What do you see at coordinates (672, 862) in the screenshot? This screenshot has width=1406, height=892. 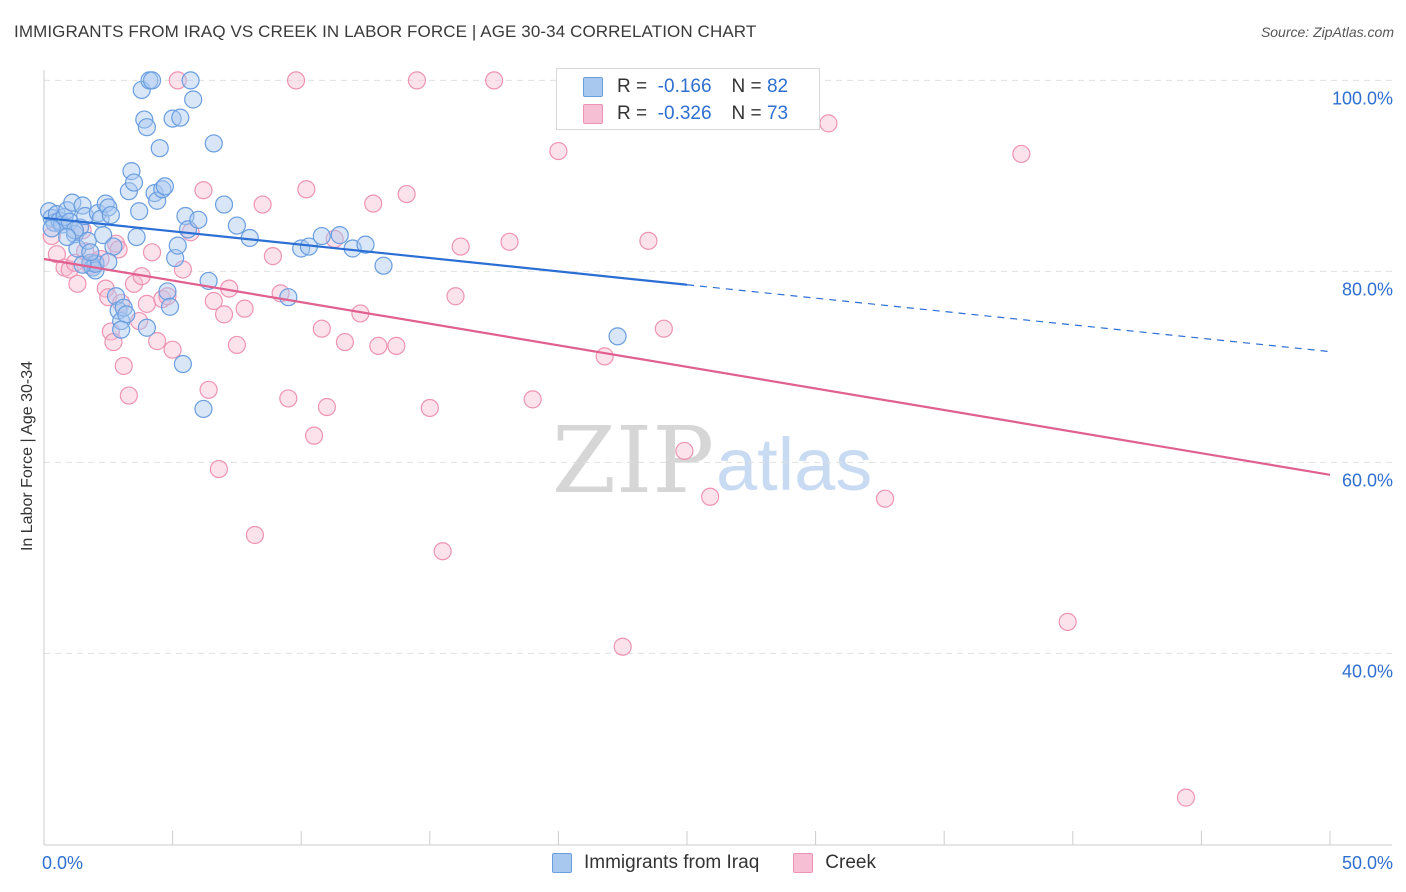 I see `legend-label-iraq: Immigrants from Iraq` at bounding box center [672, 862].